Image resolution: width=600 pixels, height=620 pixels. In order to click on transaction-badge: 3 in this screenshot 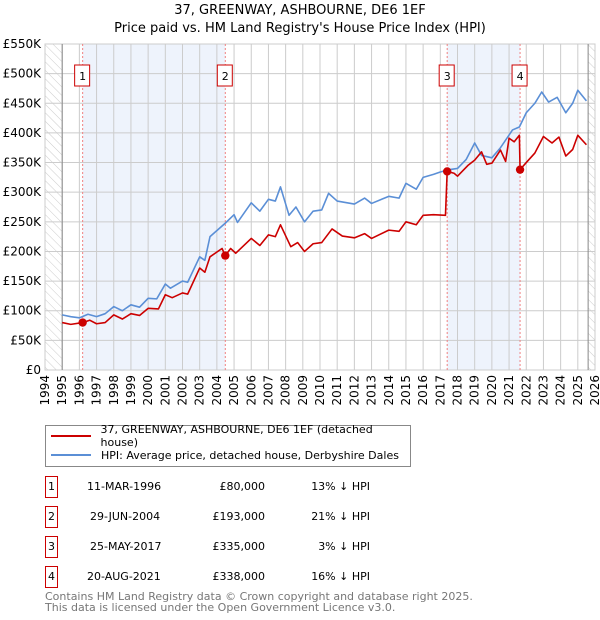, I will do `click(51, 547)`.